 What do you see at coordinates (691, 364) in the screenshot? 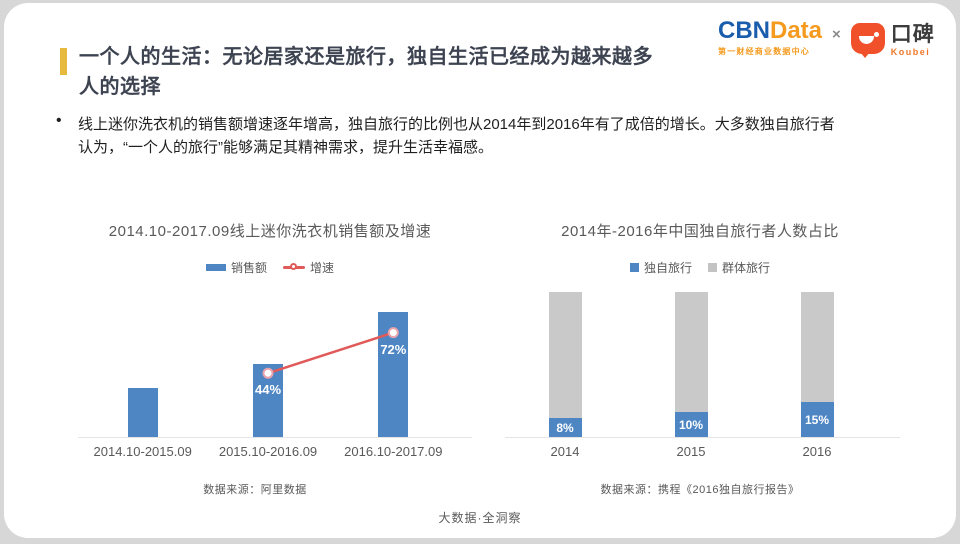
I see `right-chart-plot: 8% 10% 15%` at bounding box center [691, 364].